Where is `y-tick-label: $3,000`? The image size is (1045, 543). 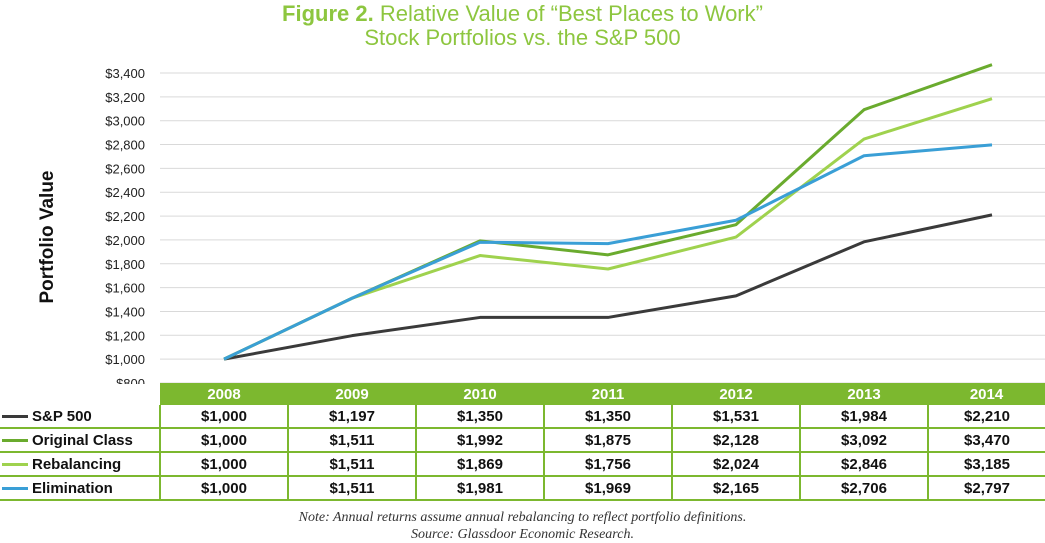 y-tick-label: $3,000 is located at coordinates (125, 121).